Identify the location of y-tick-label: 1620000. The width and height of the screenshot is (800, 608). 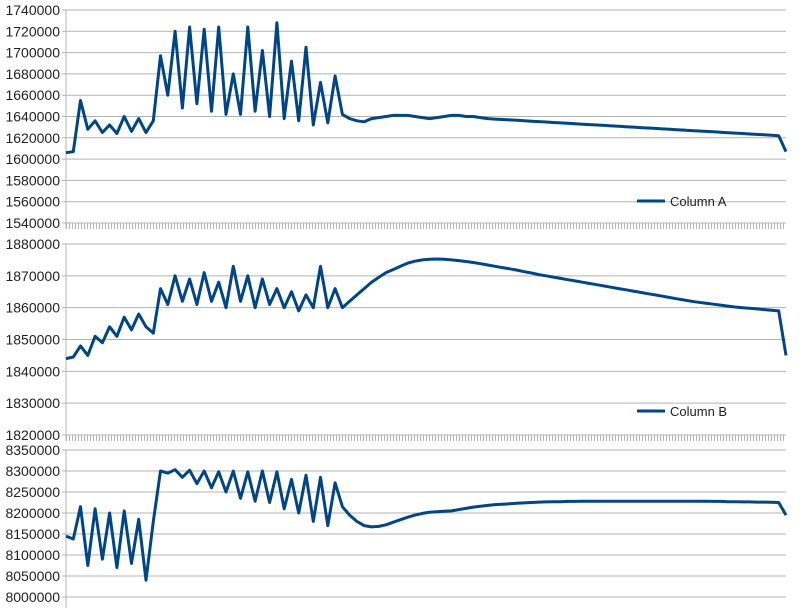
(32, 138).